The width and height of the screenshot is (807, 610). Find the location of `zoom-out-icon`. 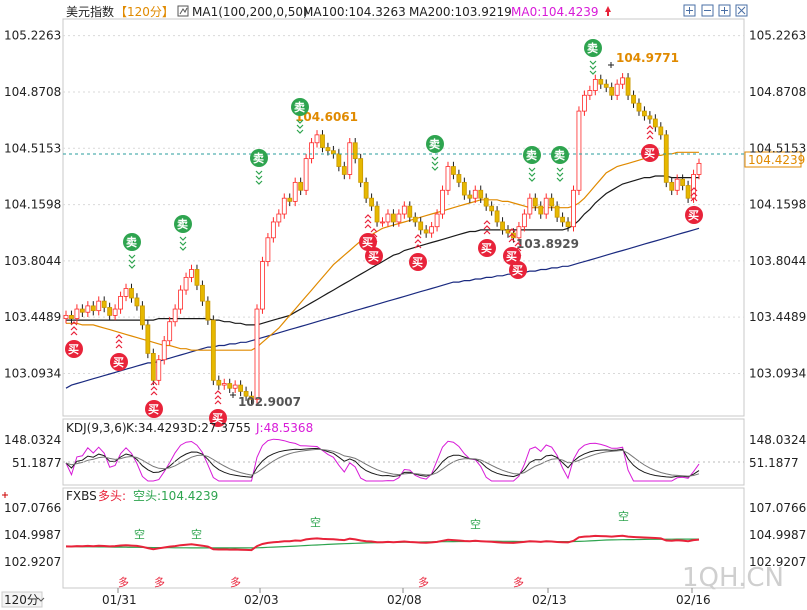

zoom-out-icon is located at coordinates (707, 10).